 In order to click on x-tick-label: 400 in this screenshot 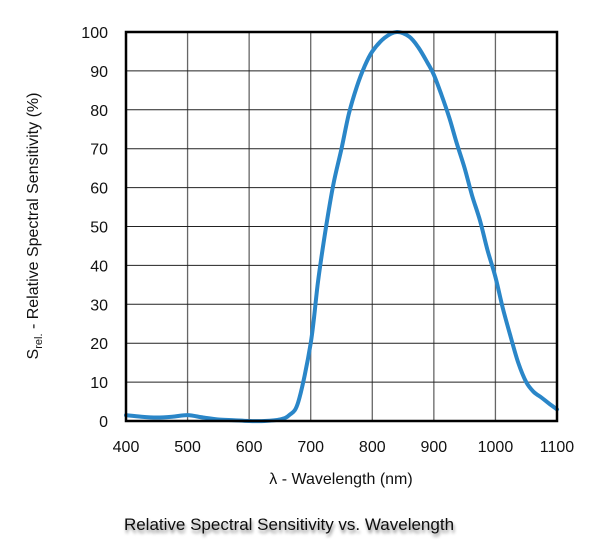, I will do `click(126, 447)`.